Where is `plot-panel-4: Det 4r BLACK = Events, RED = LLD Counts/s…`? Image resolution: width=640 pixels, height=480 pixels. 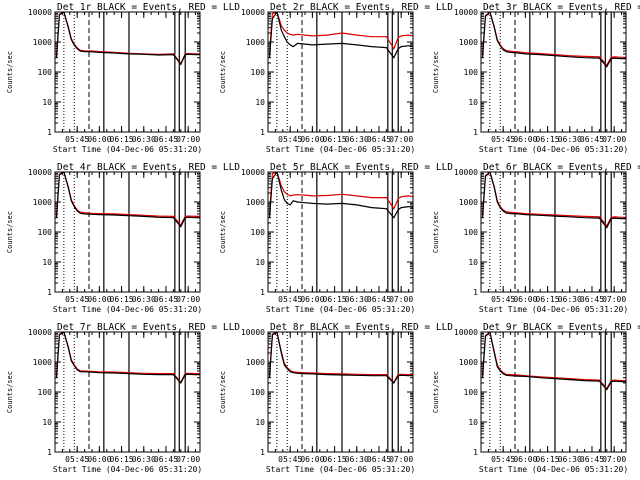 plot-panel-4: Det 4r BLACK = Events, RED = LLD Counts/s… is located at coordinates (123, 238).